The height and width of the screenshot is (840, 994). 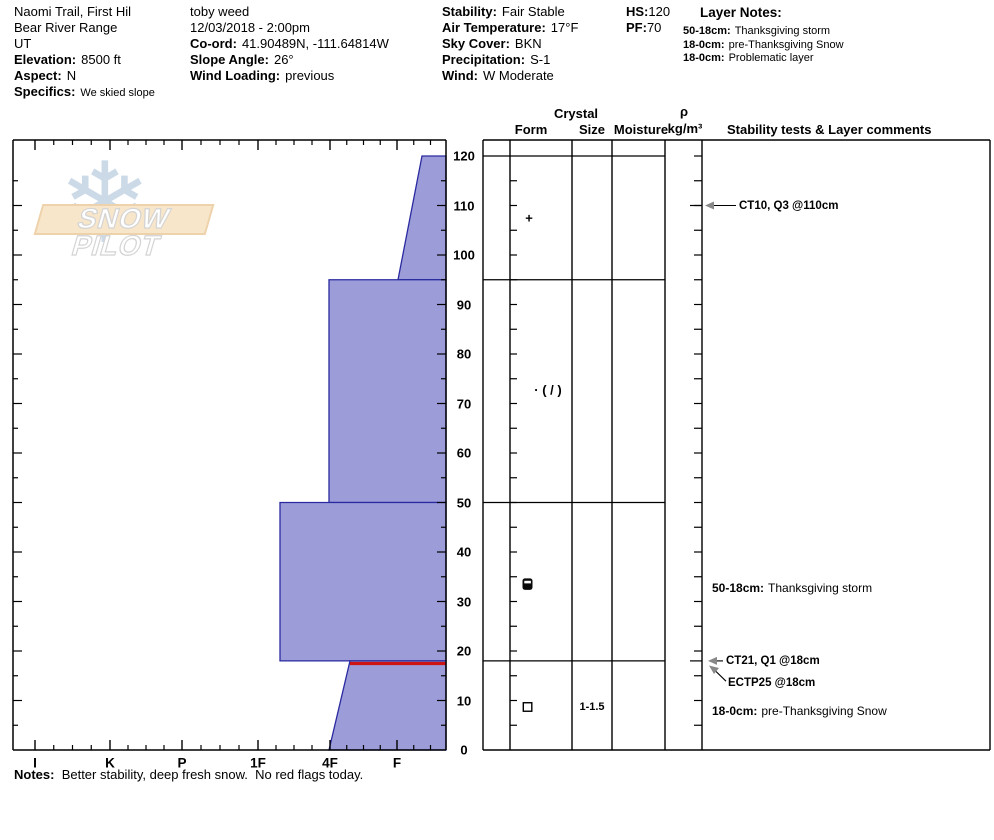 I want to click on column-header-crystal: Crystal, so click(x=576, y=113).